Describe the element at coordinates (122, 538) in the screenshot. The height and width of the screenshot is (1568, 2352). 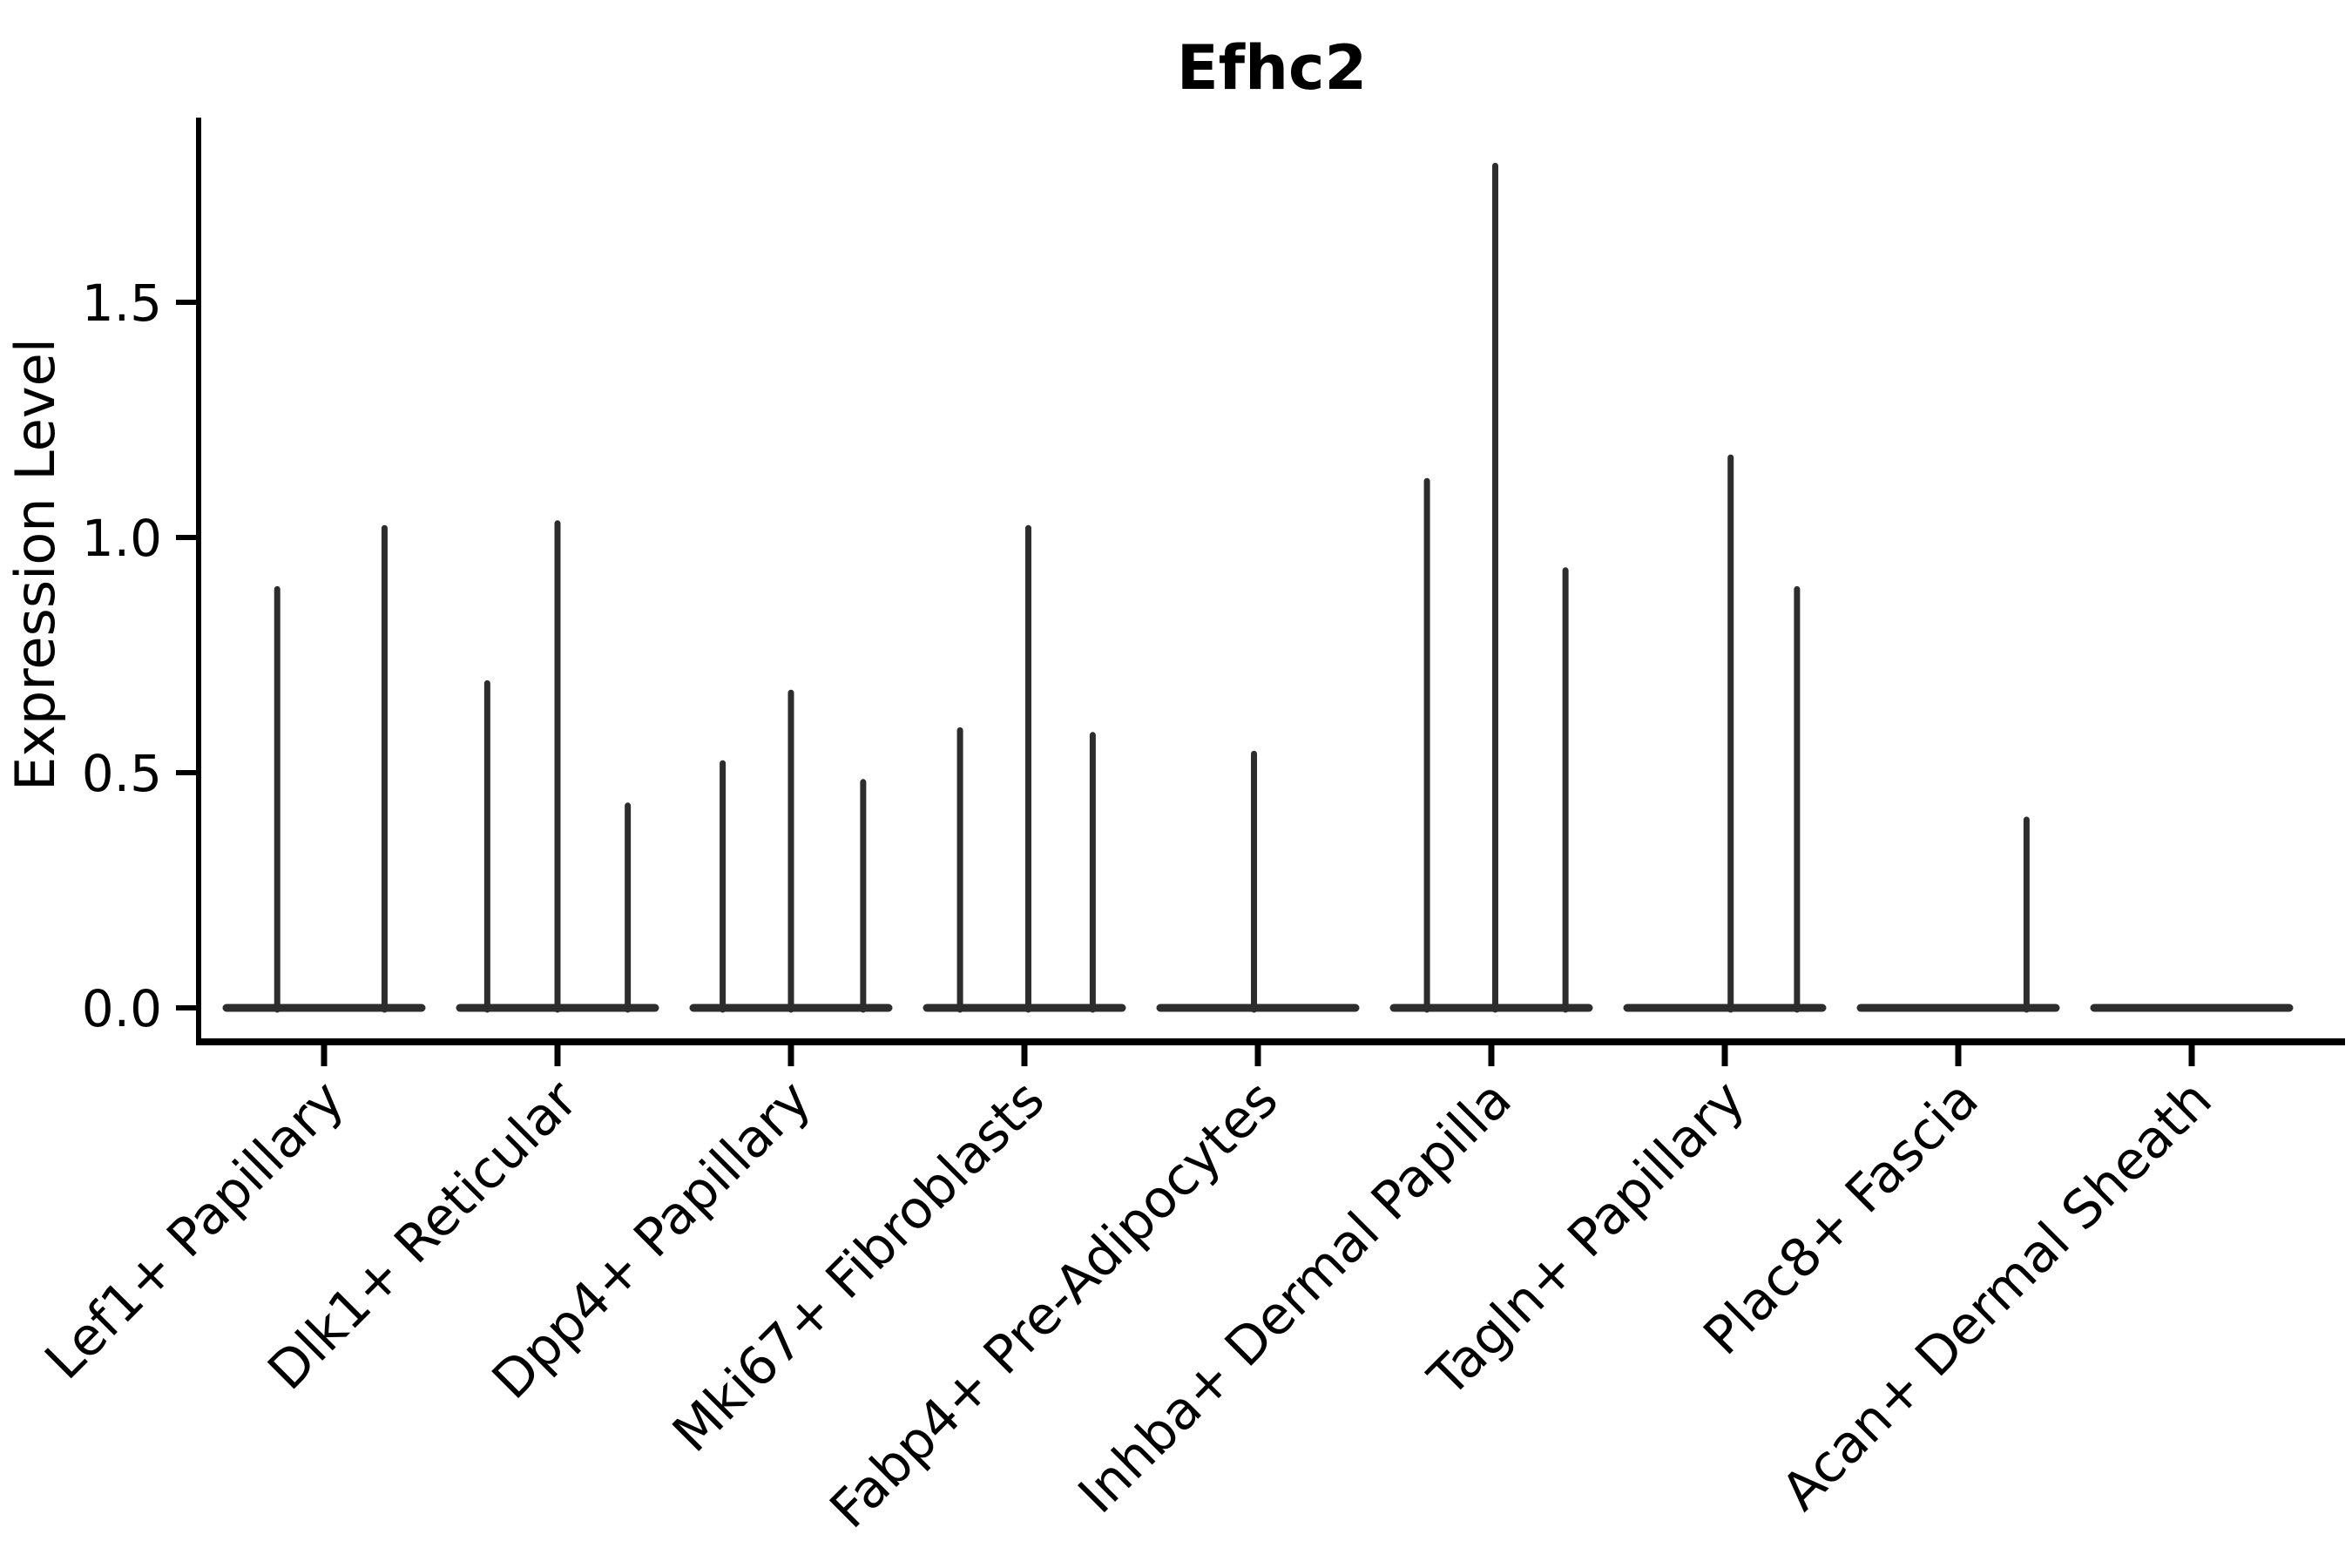
I see `y-tick-label: 1.0` at that location.